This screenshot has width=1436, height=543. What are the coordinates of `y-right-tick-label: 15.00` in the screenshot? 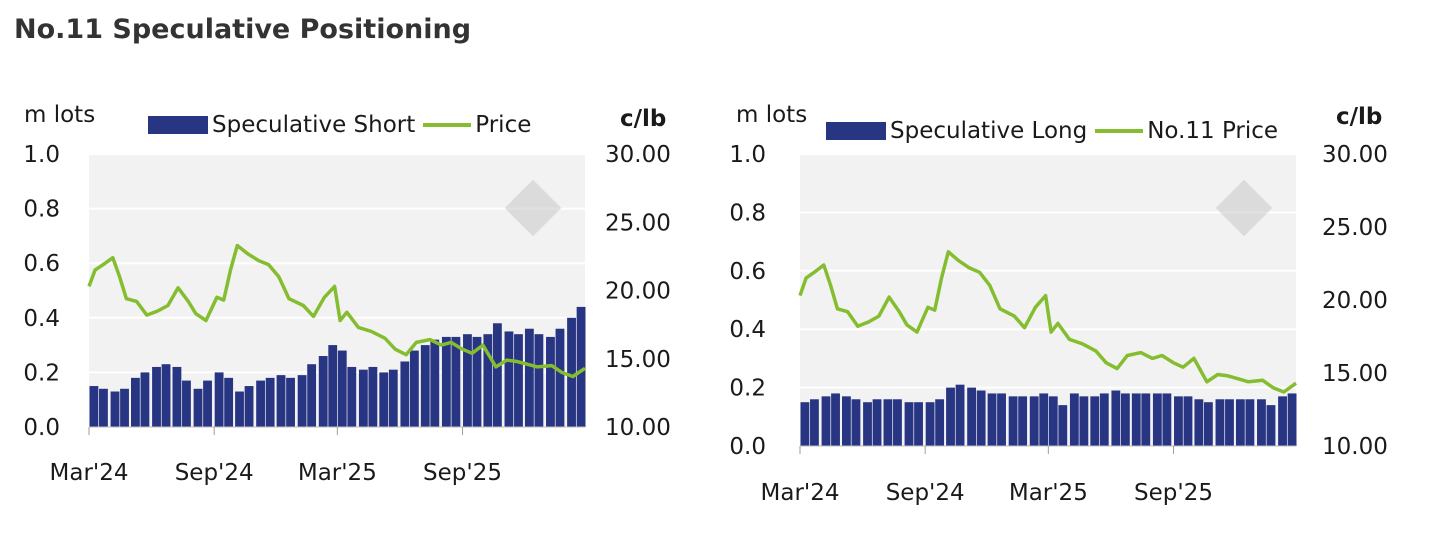 It's located at (638, 360).